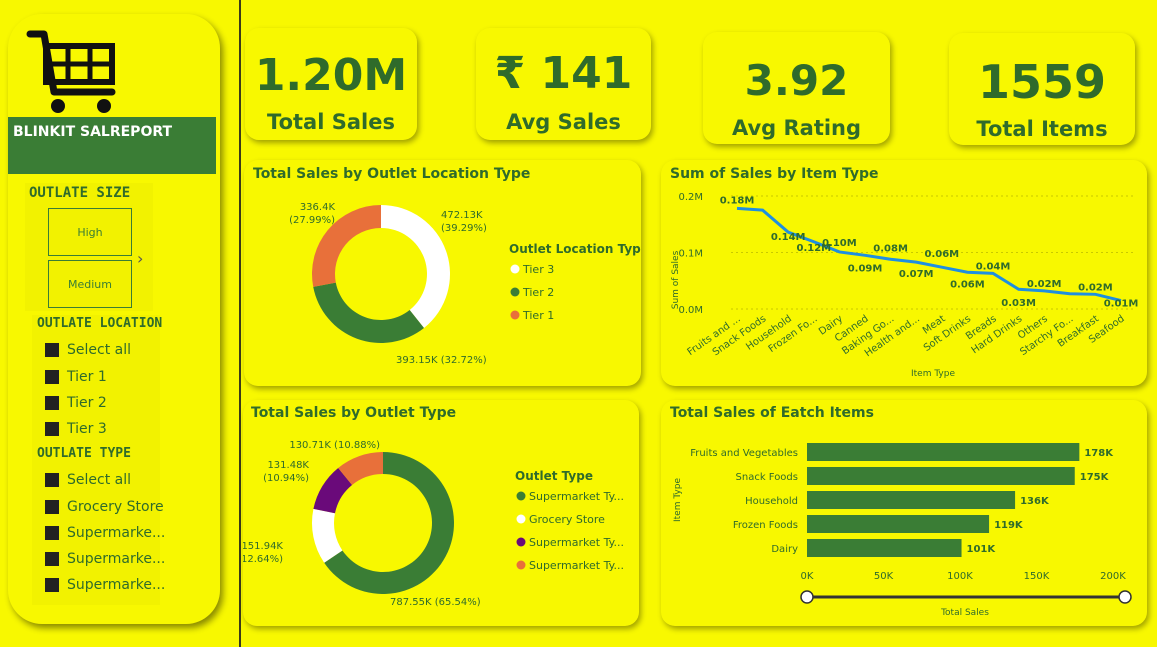  What do you see at coordinates (76, 429) in the screenshot?
I see `location-item-tier-3: Tier 3` at bounding box center [76, 429].